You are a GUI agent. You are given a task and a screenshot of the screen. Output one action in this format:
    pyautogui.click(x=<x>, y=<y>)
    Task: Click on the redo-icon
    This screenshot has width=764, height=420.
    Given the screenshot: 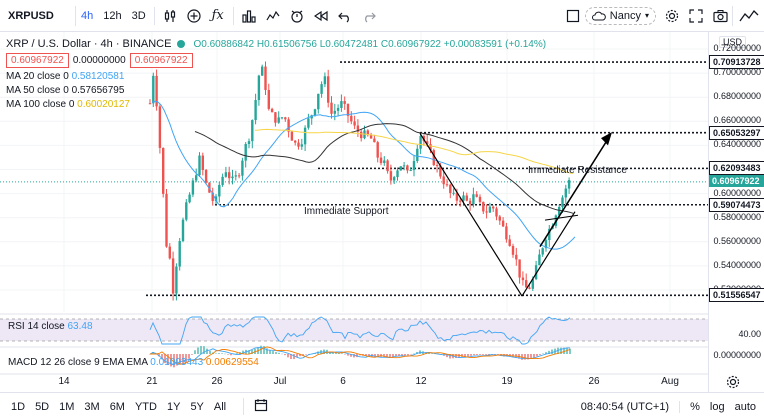 What is the action you would take?
    pyautogui.click(x=369, y=16)
    